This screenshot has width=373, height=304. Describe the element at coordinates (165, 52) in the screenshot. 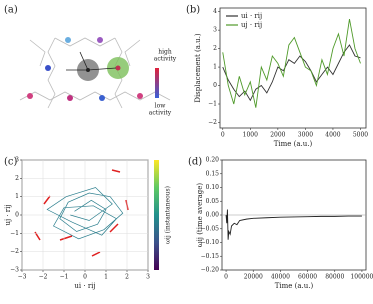

I see `high-label: high` at that location.